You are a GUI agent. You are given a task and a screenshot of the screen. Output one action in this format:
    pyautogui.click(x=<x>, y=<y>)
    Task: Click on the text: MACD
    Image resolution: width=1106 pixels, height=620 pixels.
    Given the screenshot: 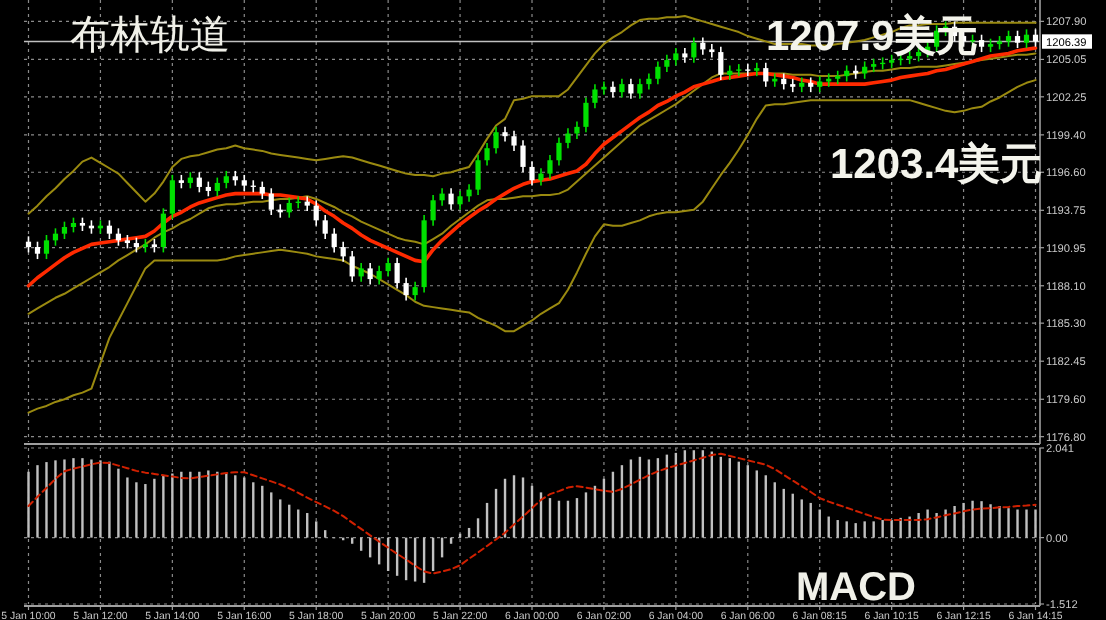 What is the action you would take?
    pyautogui.click(x=856, y=588)
    